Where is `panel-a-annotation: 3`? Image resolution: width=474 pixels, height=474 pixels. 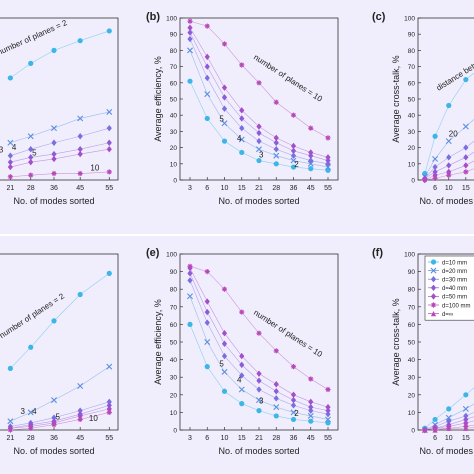
panel-a-annotation: 3 is located at coordinates (2, 149).